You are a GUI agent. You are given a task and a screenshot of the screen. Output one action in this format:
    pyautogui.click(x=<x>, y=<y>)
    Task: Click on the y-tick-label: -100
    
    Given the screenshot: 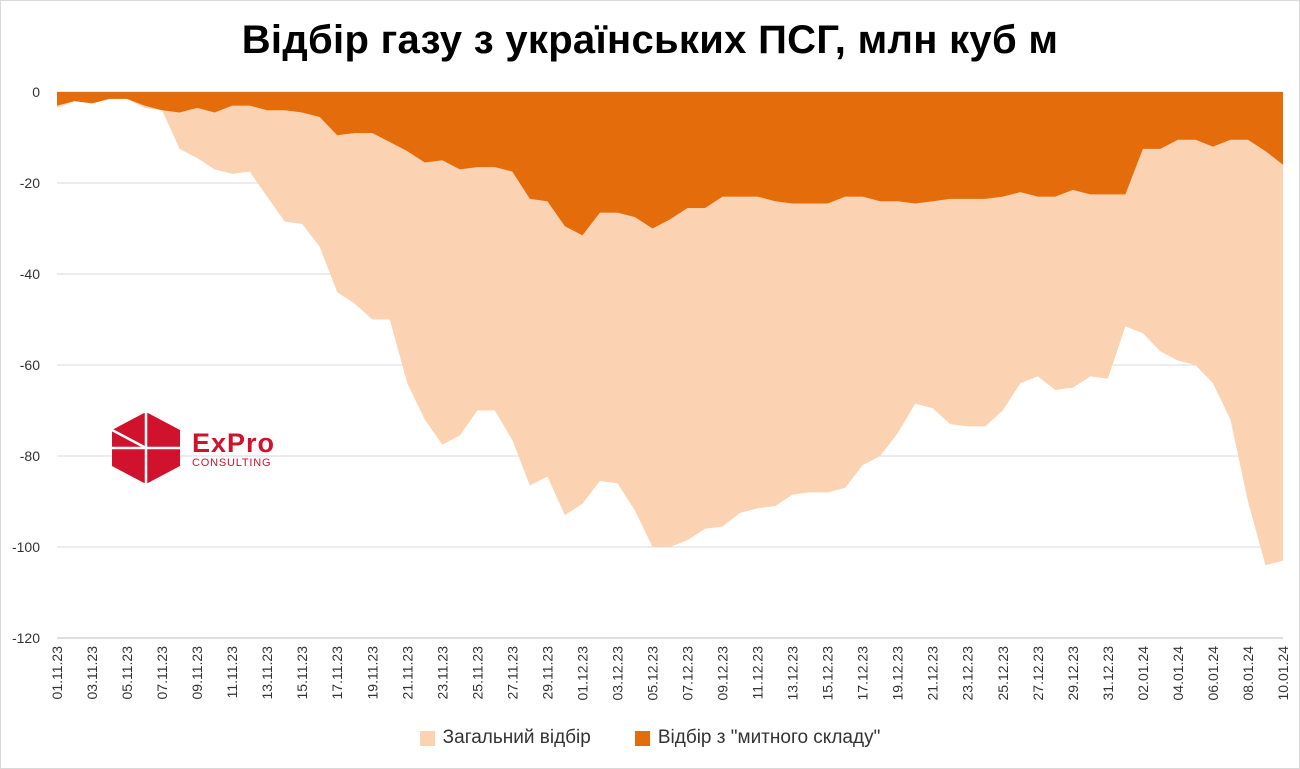 What is the action you would take?
    pyautogui.click(x=26, y=547)
    